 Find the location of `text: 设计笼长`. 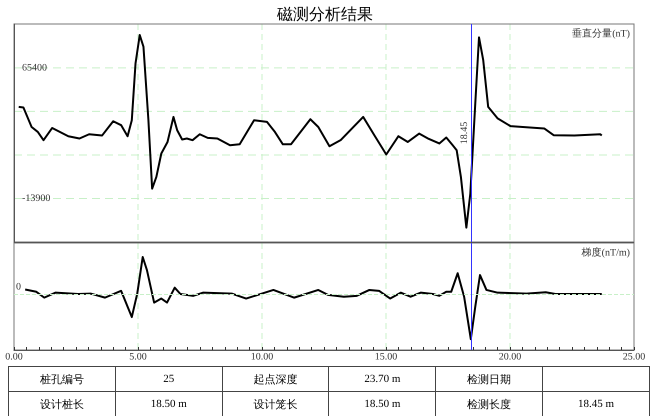

text: 设计笼长 is located at coordinates (275, 404).